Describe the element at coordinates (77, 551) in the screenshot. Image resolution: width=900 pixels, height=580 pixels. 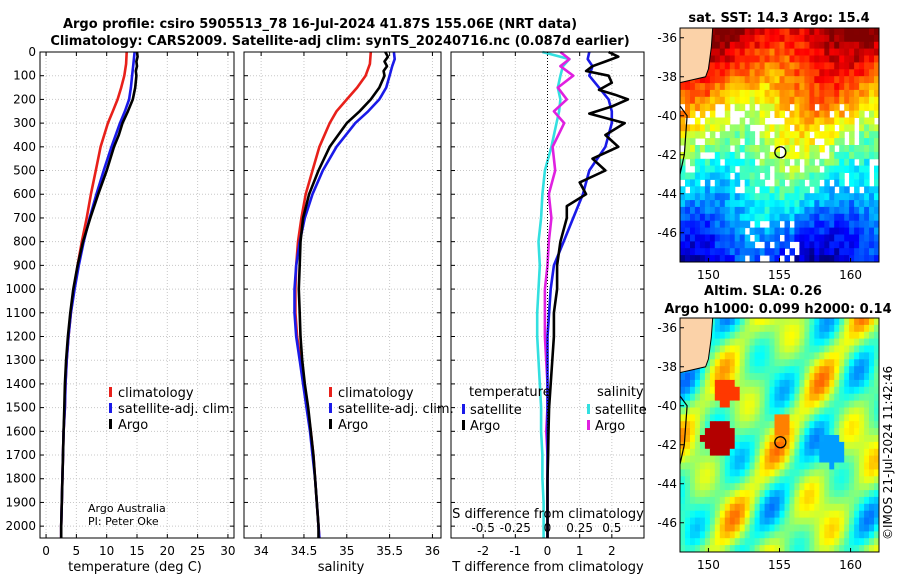
I see `x-tick-label: 5` at that location.